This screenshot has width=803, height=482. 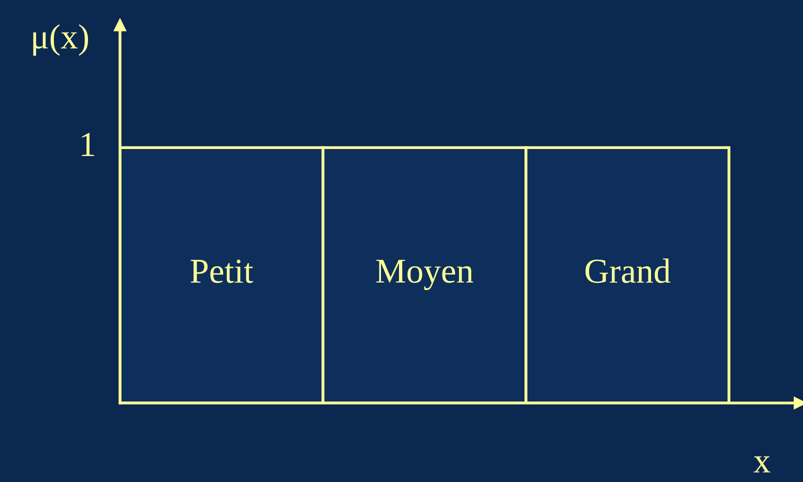 What do you see at coordinates (762, 464) in the screenshot?
I see `x-axis-title: x` at bounding box center [762, 464].